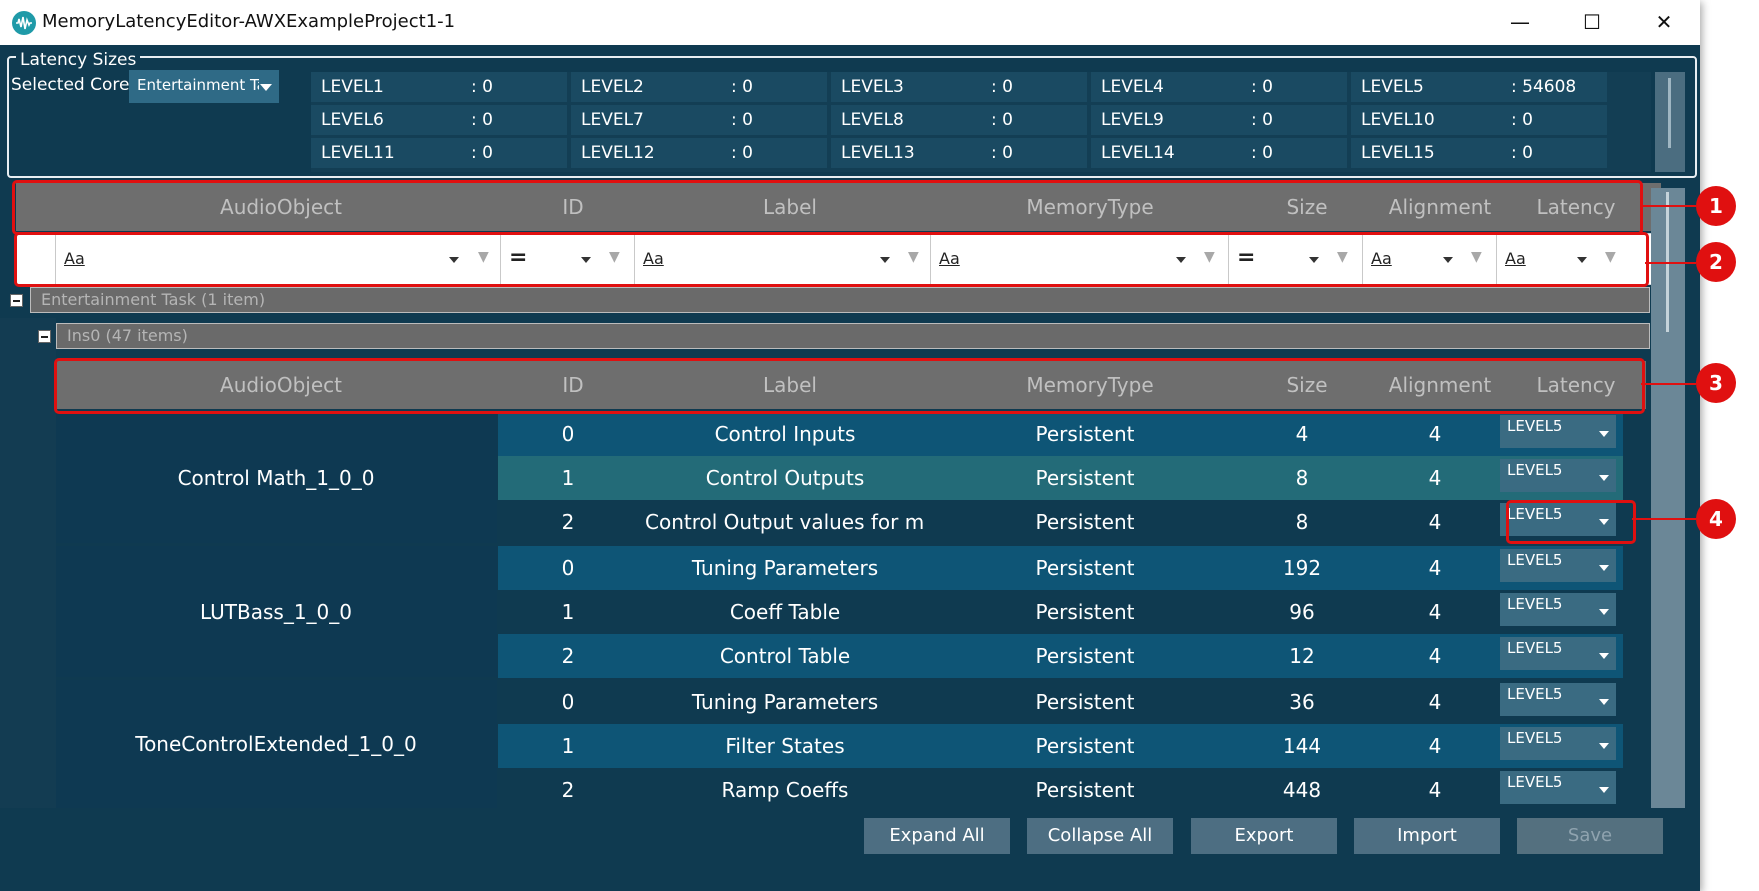 The height and width of the screenshot is (891, 1759). Describe the element at coordinates (782, 259) in the screenshot. I see `filter-label: Aa ▼` at that location.